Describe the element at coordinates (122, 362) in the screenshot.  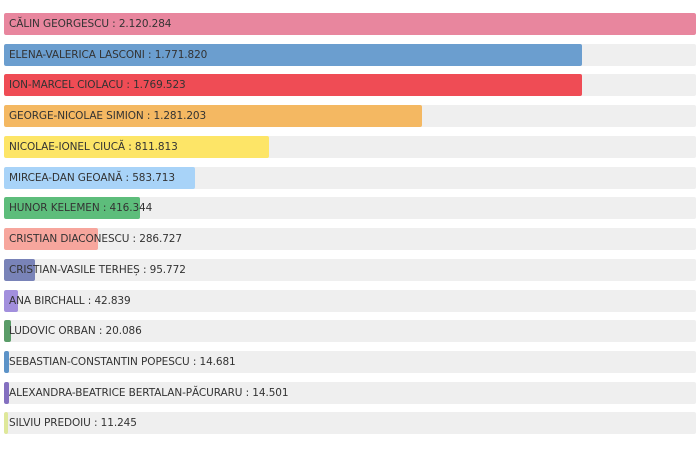
I see `bar-label: SEBASTIAN-CONSTANTIN POPESCU : 14.681` at that location.